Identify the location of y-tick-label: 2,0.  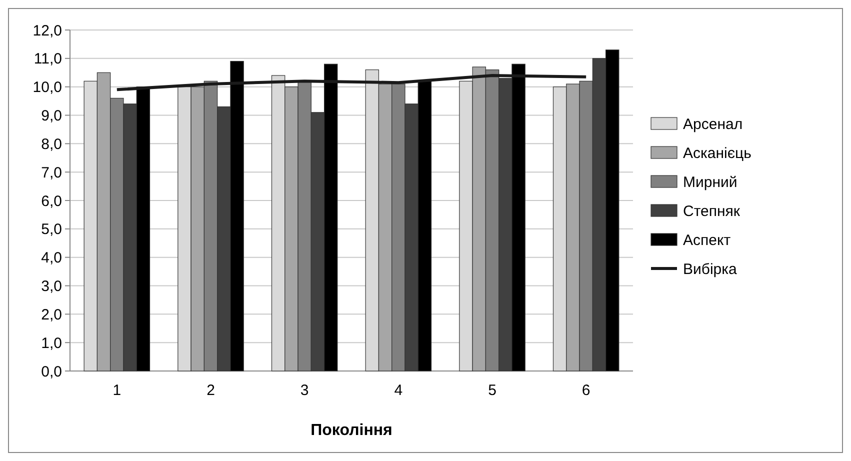
(51, 315).